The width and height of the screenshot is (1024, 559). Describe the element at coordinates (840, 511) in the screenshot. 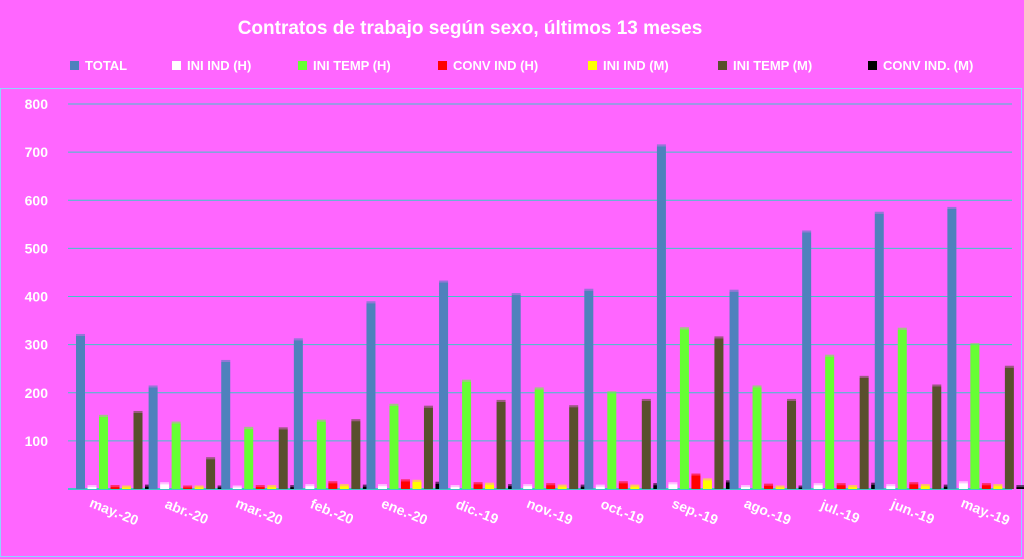

I see `x-tick-label: jul.-19` at that location.